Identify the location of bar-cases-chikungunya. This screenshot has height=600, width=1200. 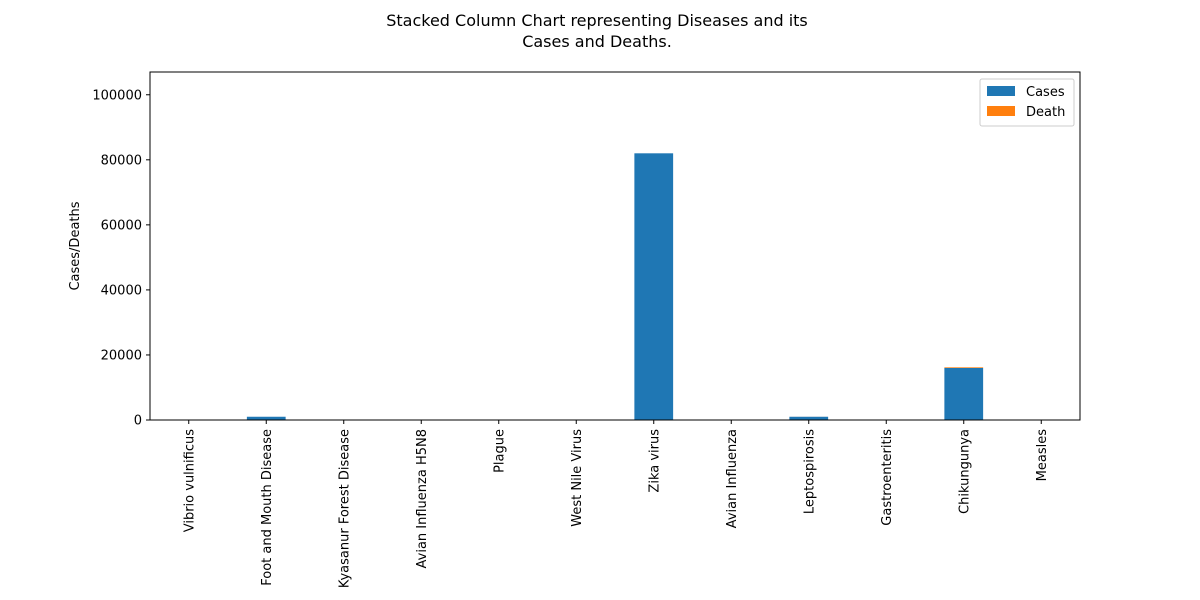
(964, 393).